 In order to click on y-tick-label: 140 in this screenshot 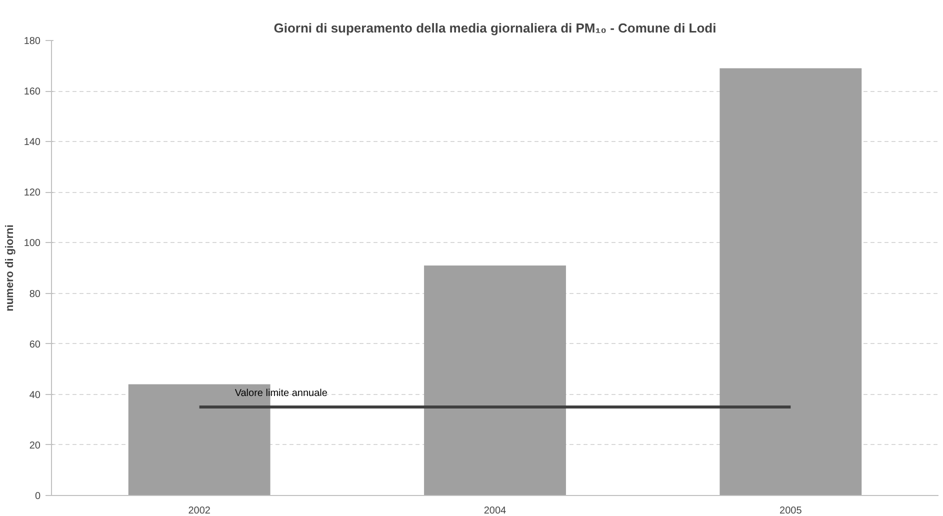, I will do `click(32, 142)`.